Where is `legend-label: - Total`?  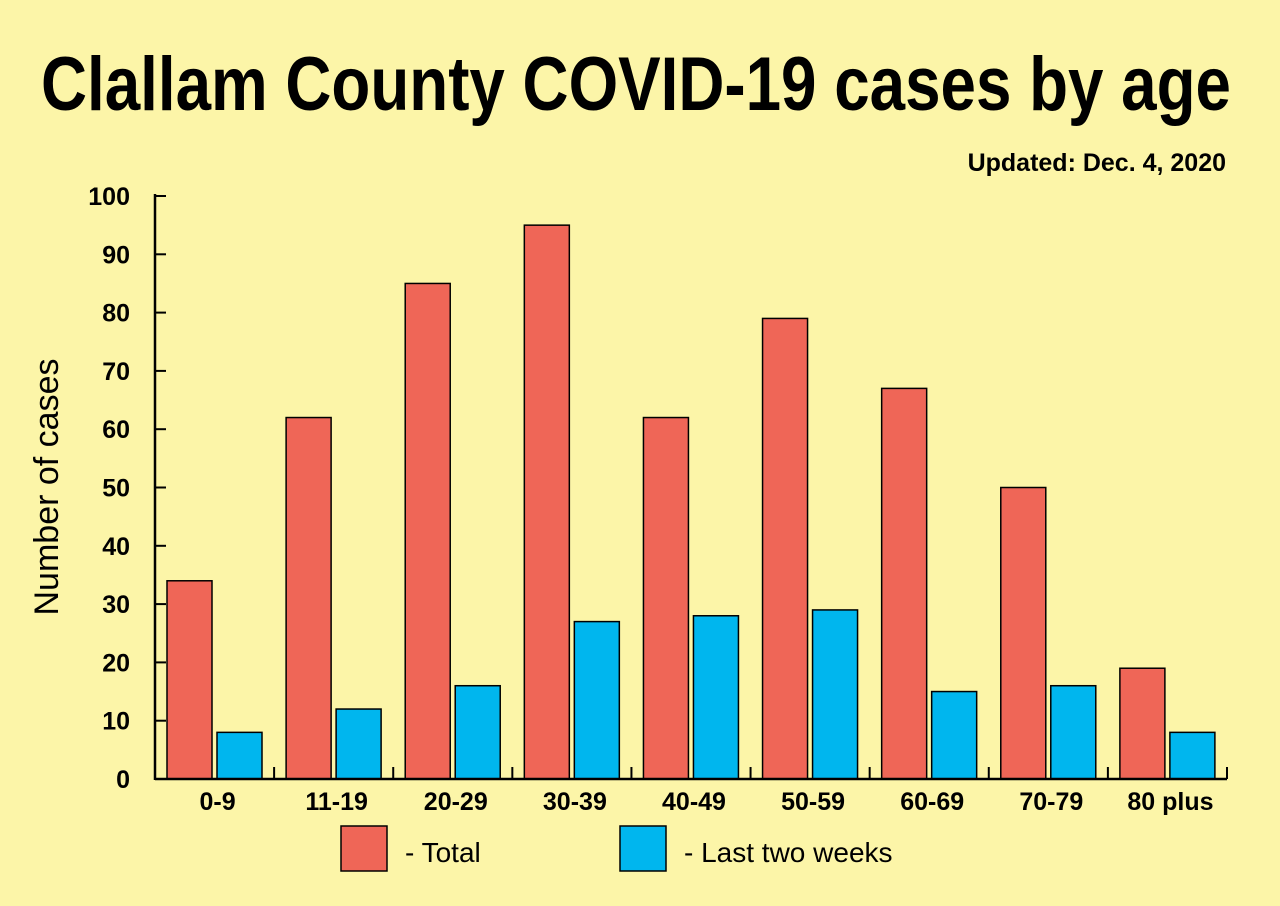 legend-label: - Total is located at coordinates (443, 852).